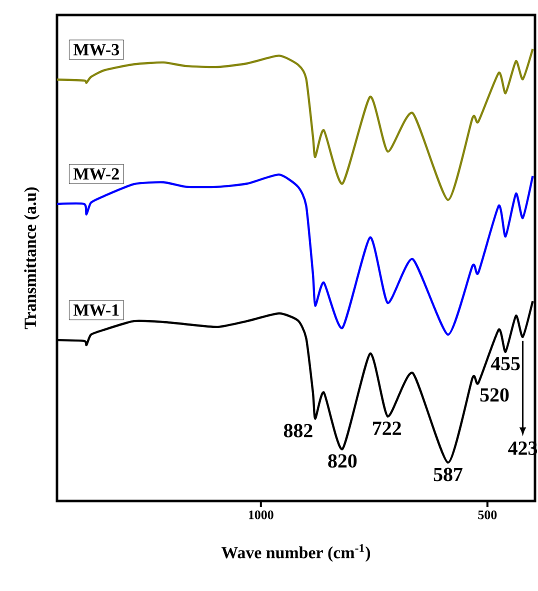 Image resolution: width=538 pixels, height=591 pixels. Describe the element at coordinates (261, 515) in the screenshot. I see `x-tick-label: 1000` at that location.